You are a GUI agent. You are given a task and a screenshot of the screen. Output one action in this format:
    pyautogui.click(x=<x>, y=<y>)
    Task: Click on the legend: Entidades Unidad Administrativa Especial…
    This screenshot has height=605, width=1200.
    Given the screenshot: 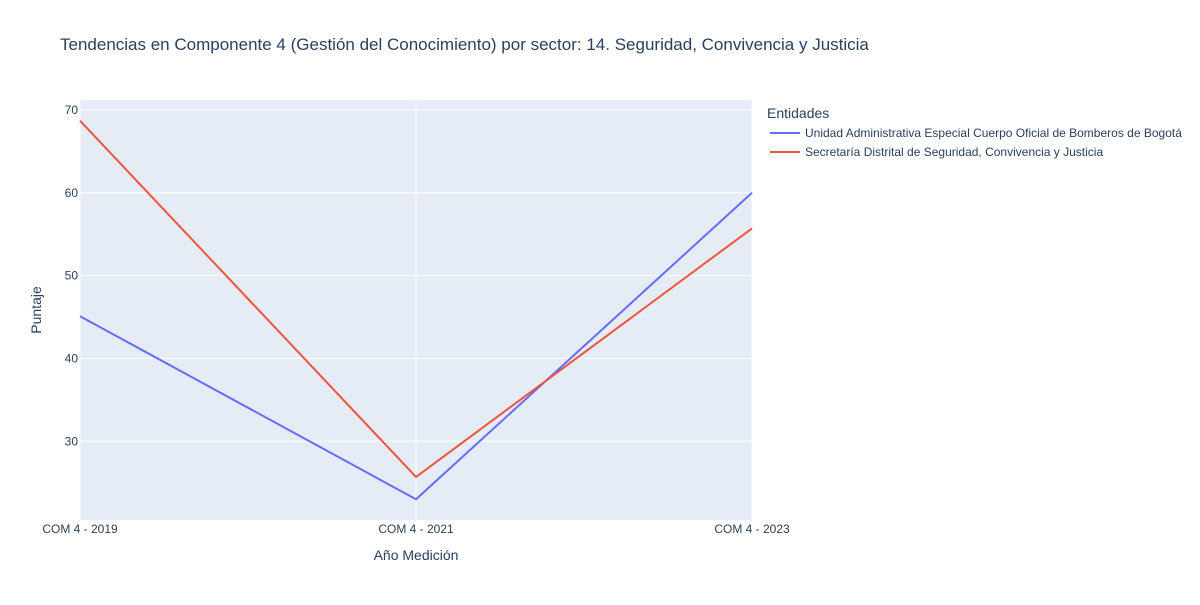 What is the action you would take?
    pyautogui.click(x=974, y=132)
    